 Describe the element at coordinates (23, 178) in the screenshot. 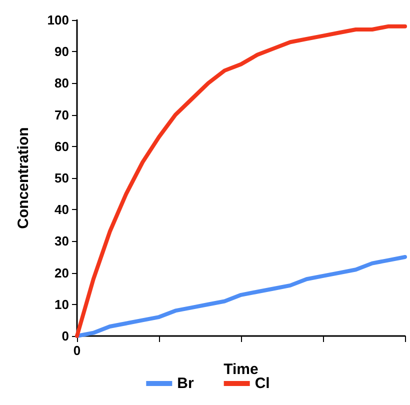

I see `y-axis-title: Concentration` at that location.